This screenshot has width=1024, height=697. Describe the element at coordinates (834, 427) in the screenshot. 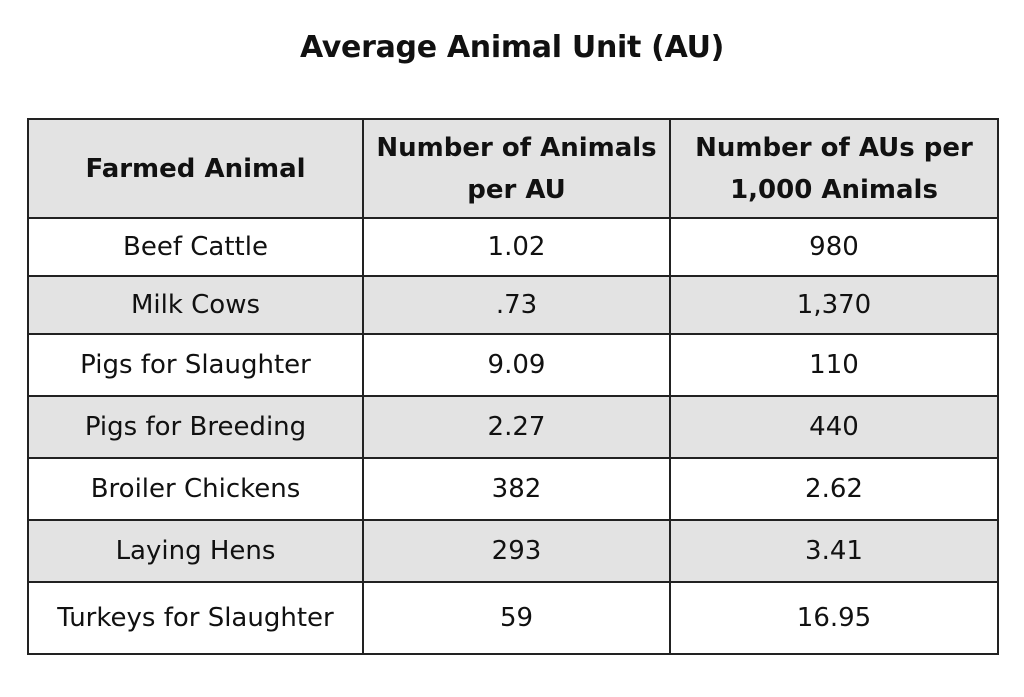

I see `cell-aus-per-1000: 440` at that location.